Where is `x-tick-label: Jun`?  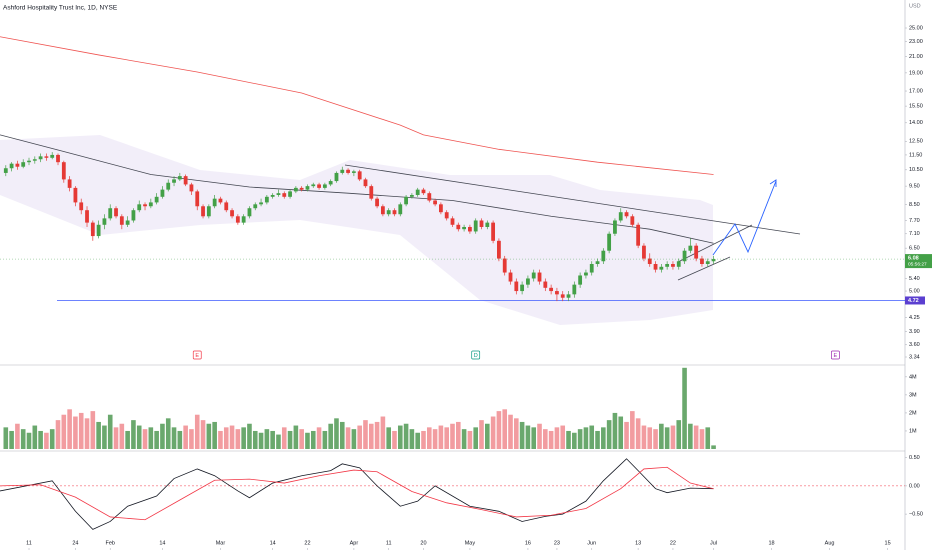 x-tick-label: Jun is located at coordinates (591, 543).